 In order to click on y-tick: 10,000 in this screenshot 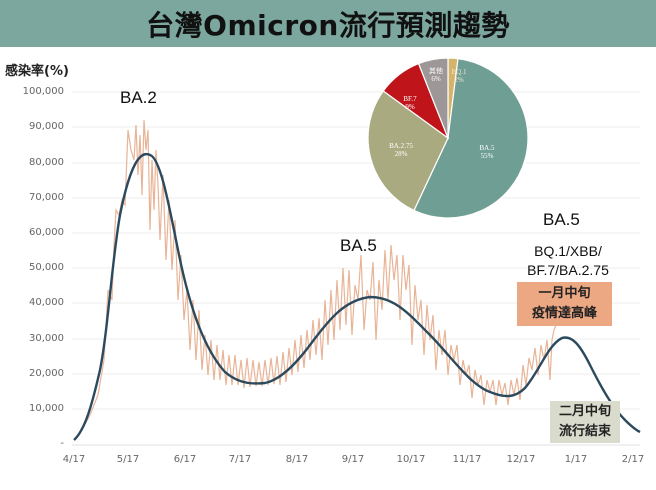, I will do `click(46, 408)`.